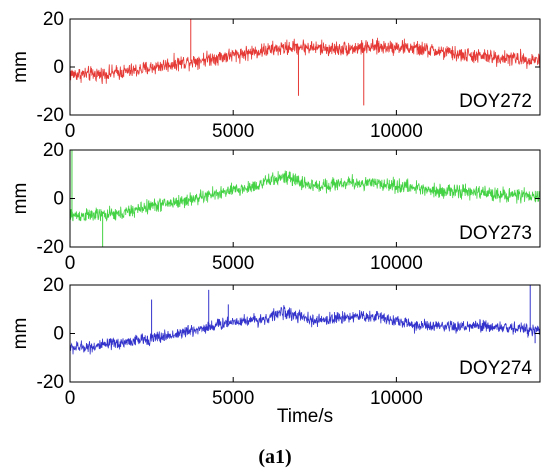  What do you see at coordinates (495, 101) in the screenshot?
I see `panel-label-doy272: DOY272` at bounding box center [495, 101].